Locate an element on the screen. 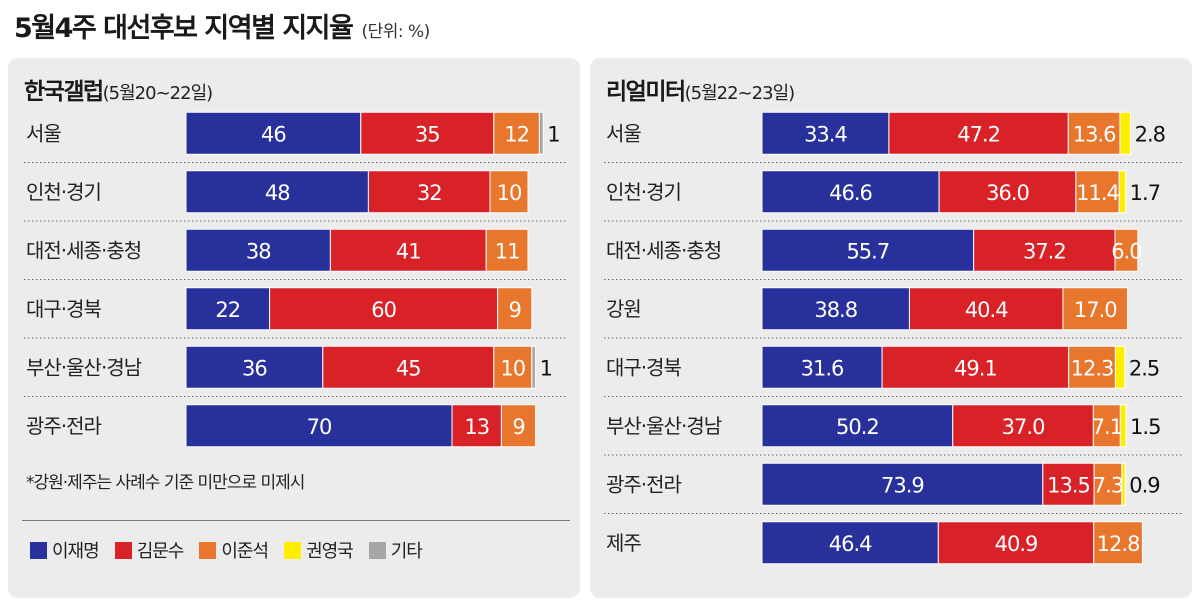  value-label-대구-경북-김문수: 60 is located at coordinates (383, 310).